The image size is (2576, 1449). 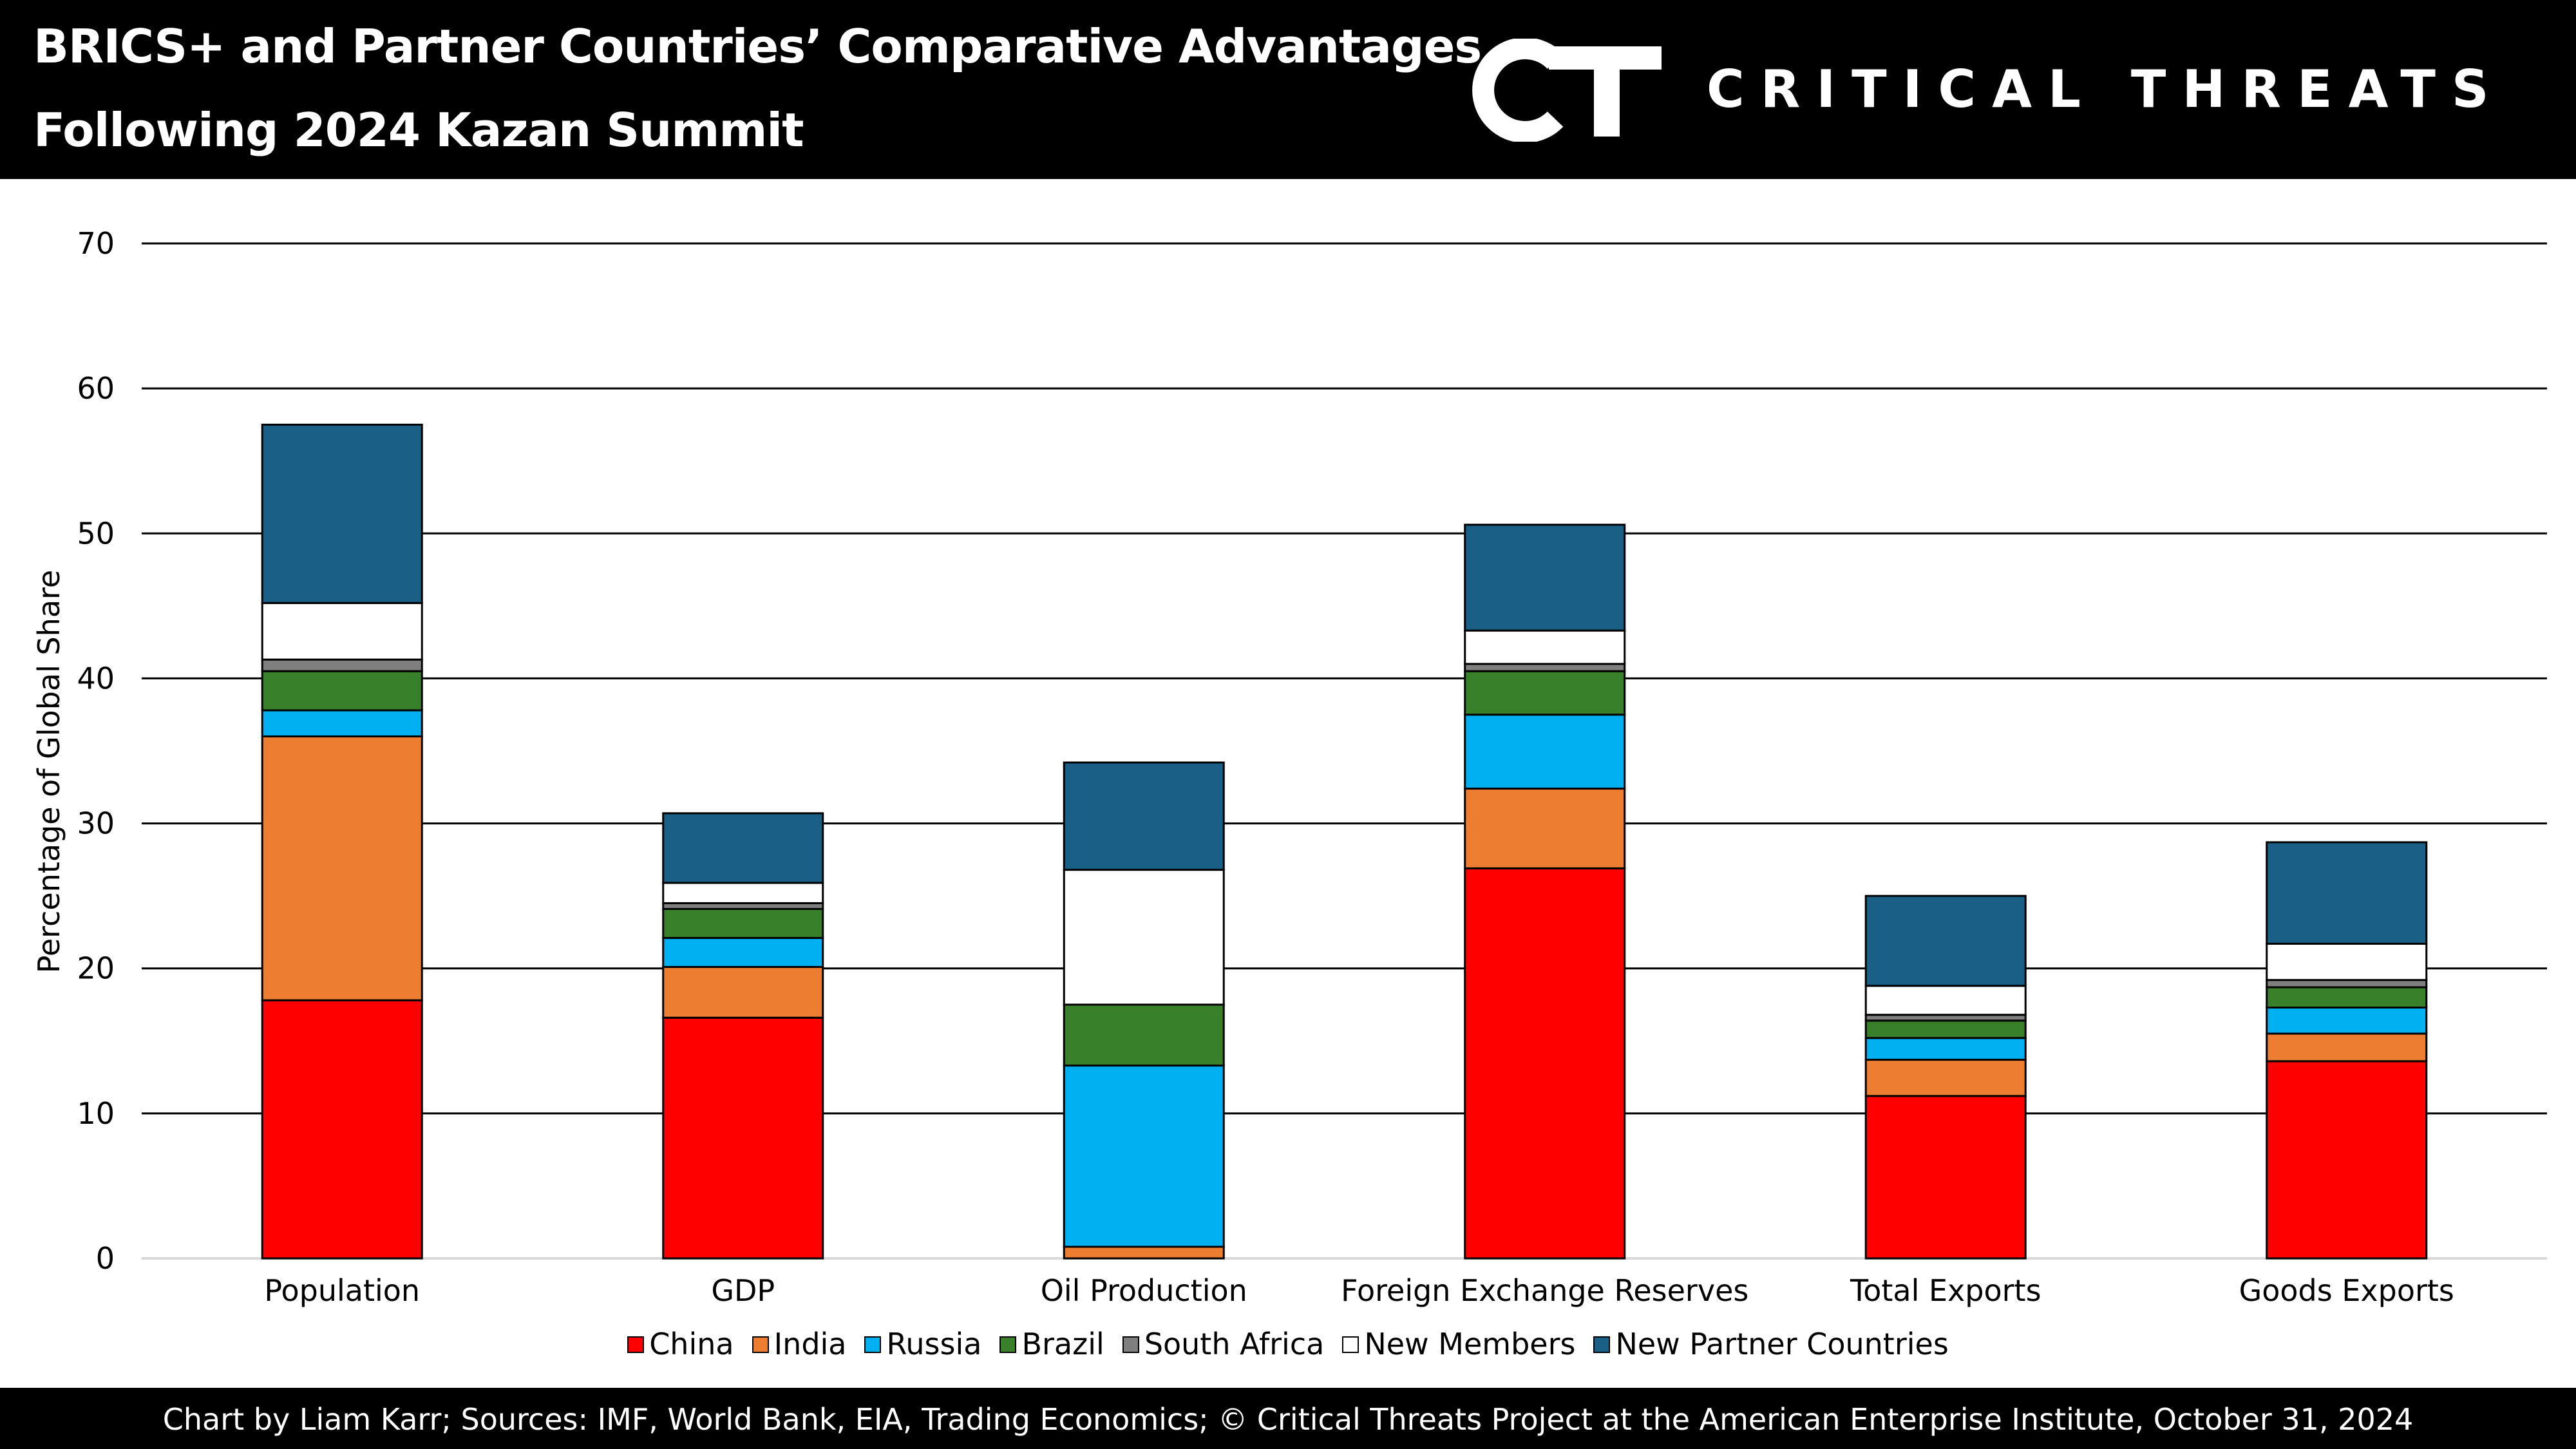 What do you see at coordinates (418, 130) in the screenshot?
I see `chart-title-line-2: Following 2024 Kazan Summit` at bounding box center [418, 130].